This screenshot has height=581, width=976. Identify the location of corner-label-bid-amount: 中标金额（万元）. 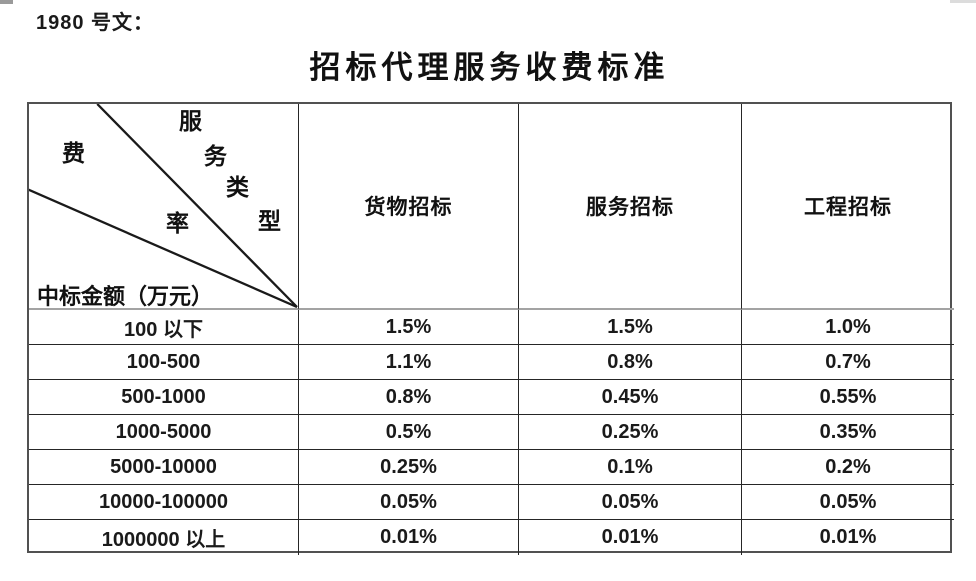
(125, 296).